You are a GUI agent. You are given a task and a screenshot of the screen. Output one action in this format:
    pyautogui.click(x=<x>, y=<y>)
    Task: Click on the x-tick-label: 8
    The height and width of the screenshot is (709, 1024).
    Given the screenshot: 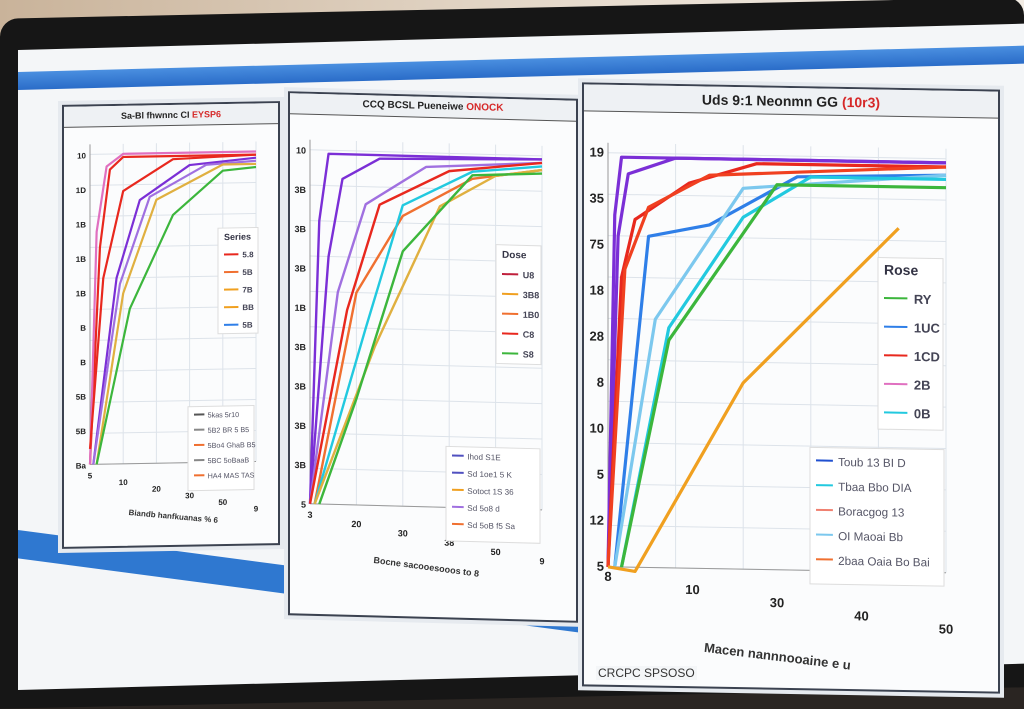 What is the action you would take?
    pyautogui.click(x=607, y=576)
    